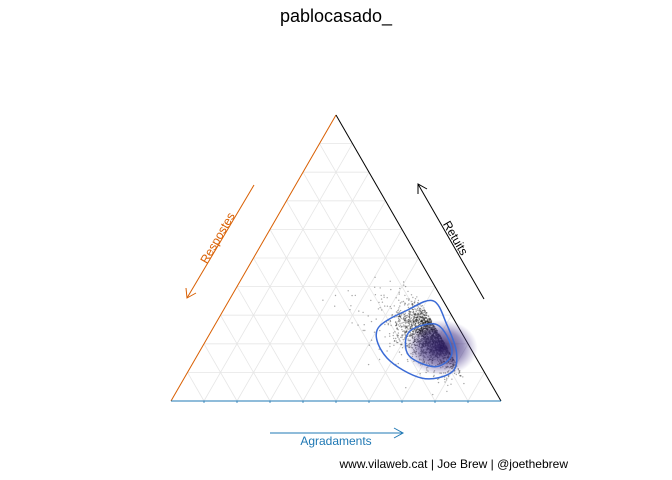 This screenshot has width=672, height=480. What do you see at coordinates (441, 347) in the screenshot?
I see `density-core` at bounding box center [441, 347].